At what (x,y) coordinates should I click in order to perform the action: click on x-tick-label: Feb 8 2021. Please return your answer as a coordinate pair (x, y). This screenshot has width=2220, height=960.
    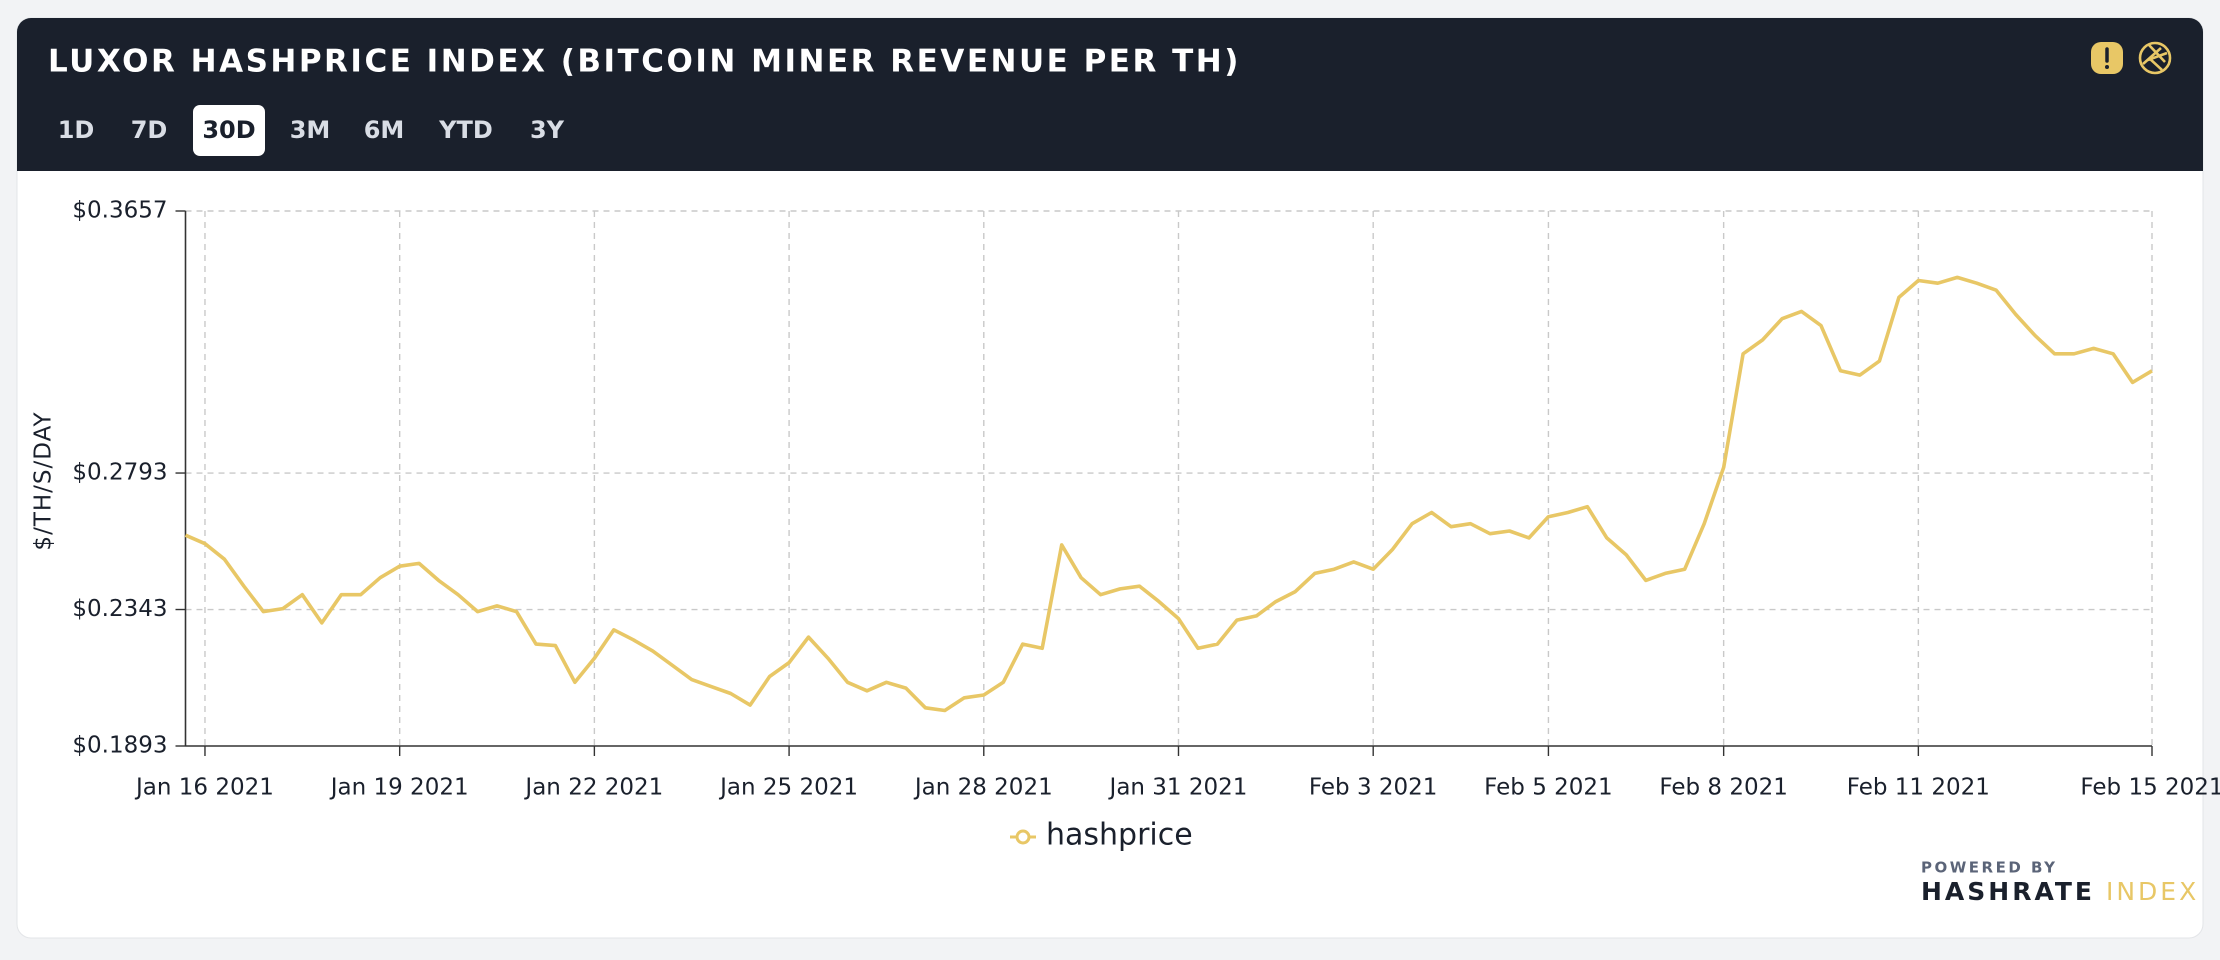
    Looking at the image, I should click on (1723, 788).